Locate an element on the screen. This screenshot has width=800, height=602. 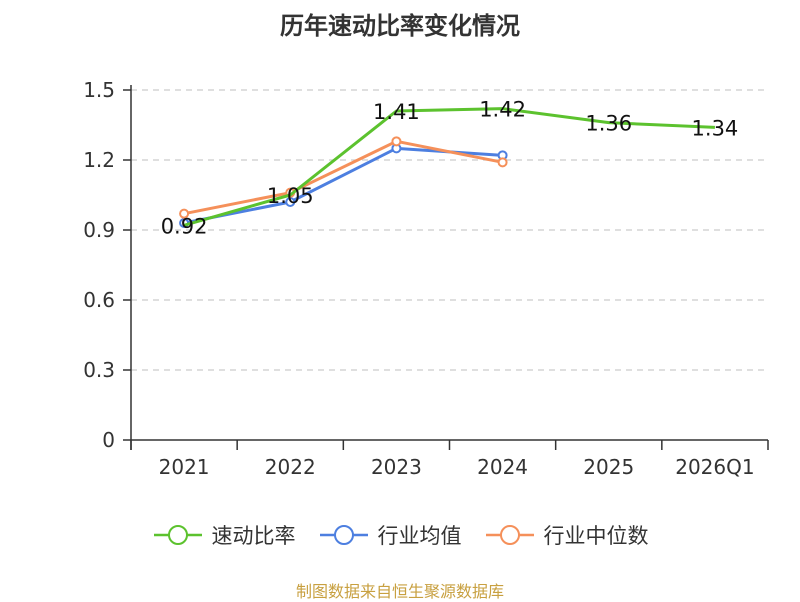
data-label: 1.36 is located at coordinates (608, 124).